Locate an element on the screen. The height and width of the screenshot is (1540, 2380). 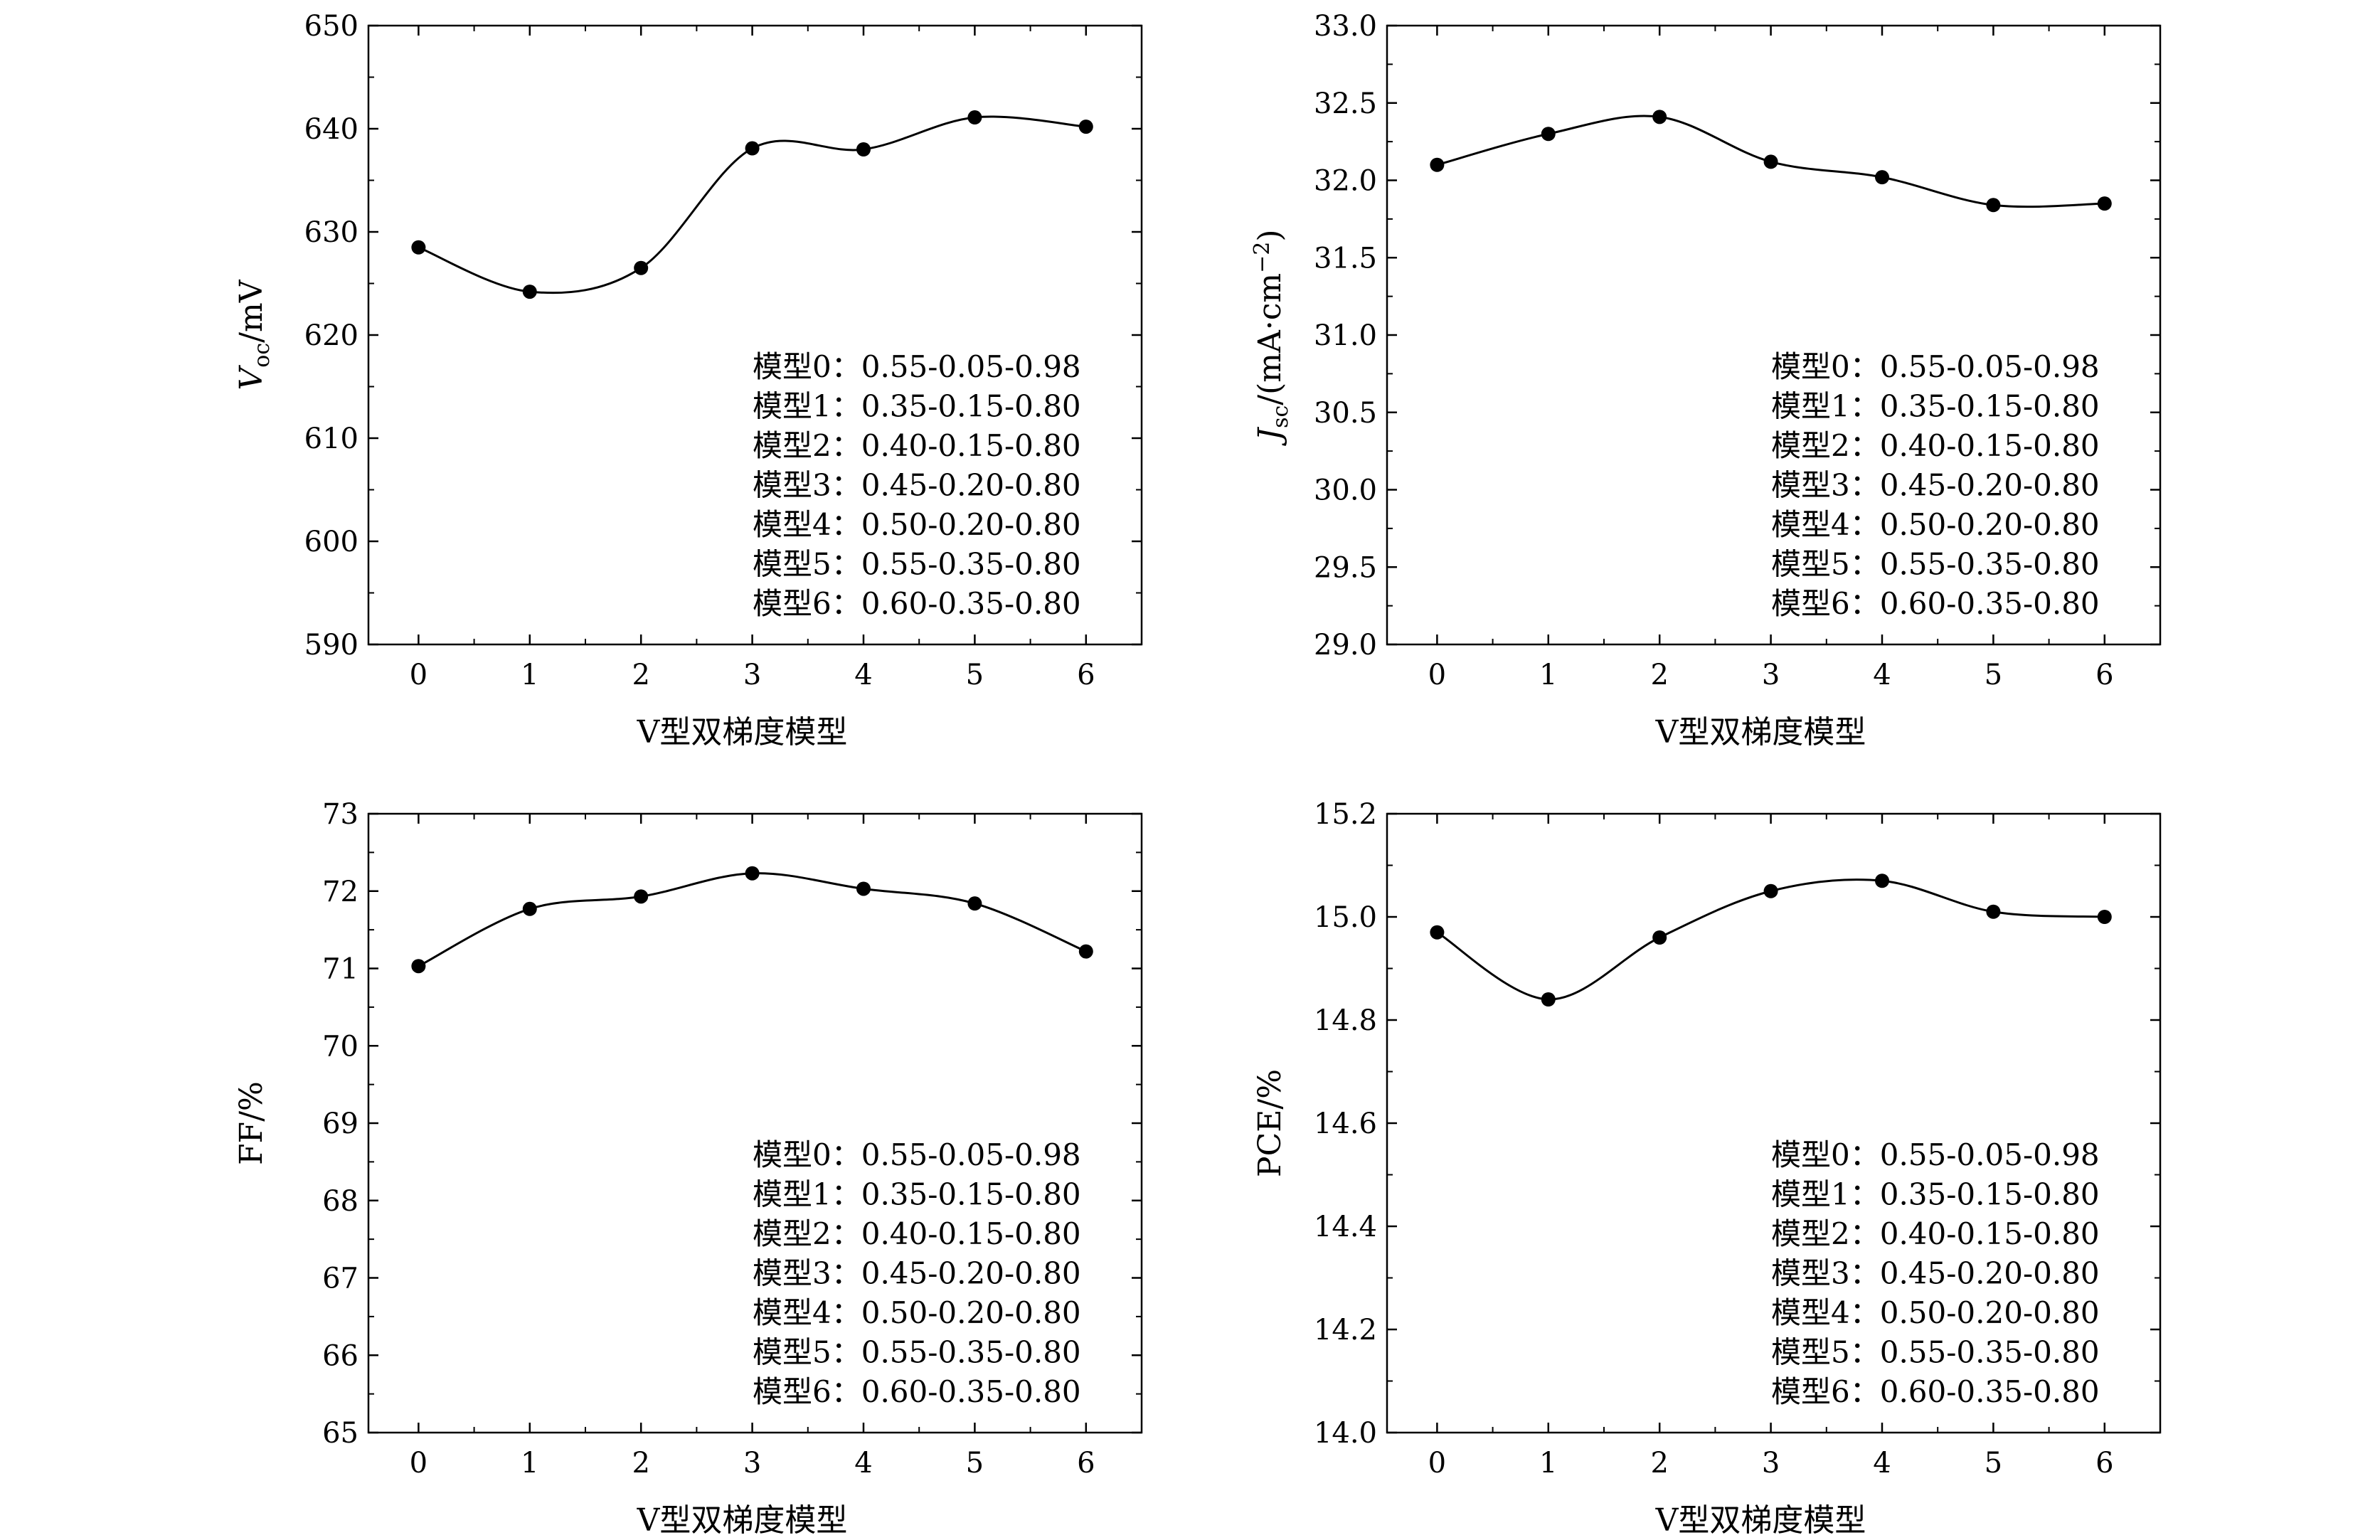
y-tick-label: 66 is located at coordinates (340, 1355).